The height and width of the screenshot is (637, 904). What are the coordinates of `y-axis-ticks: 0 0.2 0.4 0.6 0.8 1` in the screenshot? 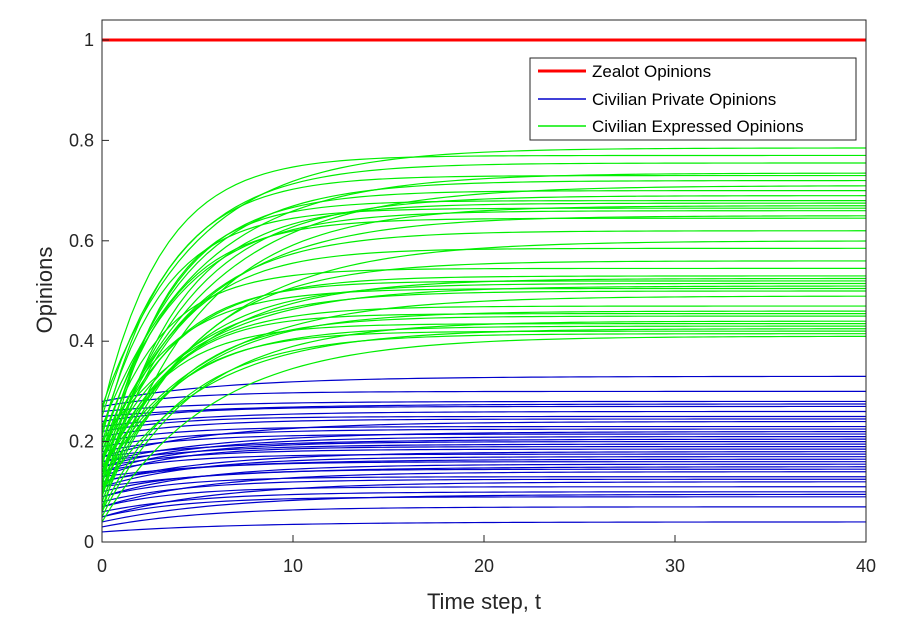 It's located at (89, 291).